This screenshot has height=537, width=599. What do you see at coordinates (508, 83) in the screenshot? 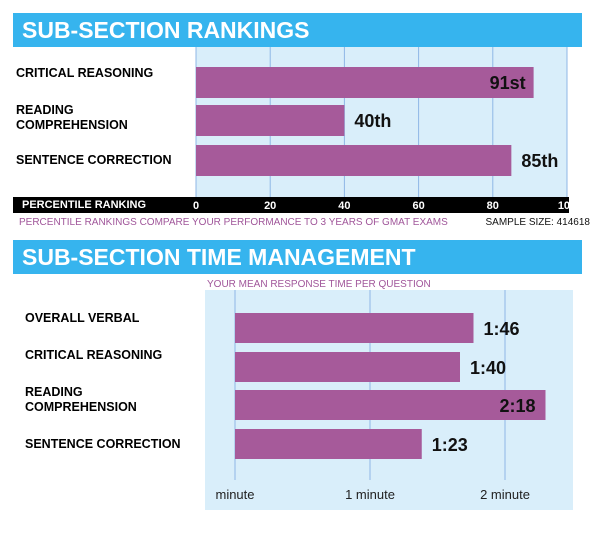
I see `rankings-value-label: 91st` at bounding box center [508, 83].